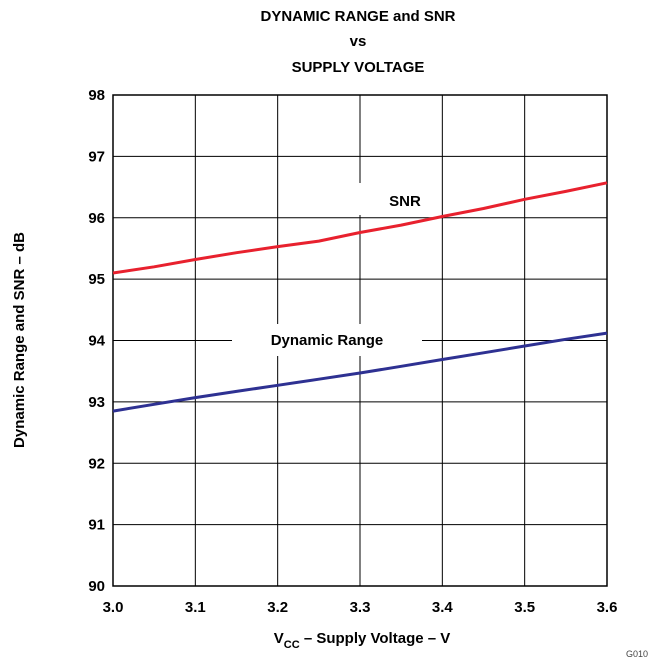 This screenshot has width=660, height=658. Describe the element at coordinates (96, 586) in the screenshot. I see `y-tick-label: 90` at that location.